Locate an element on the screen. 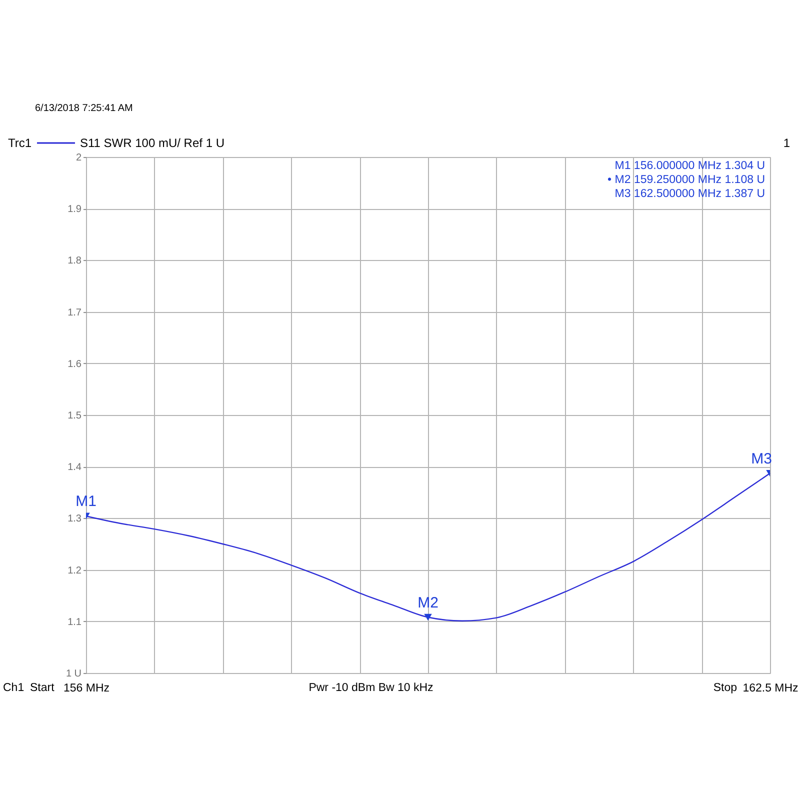 The image size is (802, 802). y-tick-label: 1.3 is located at coordinates (75, 519).